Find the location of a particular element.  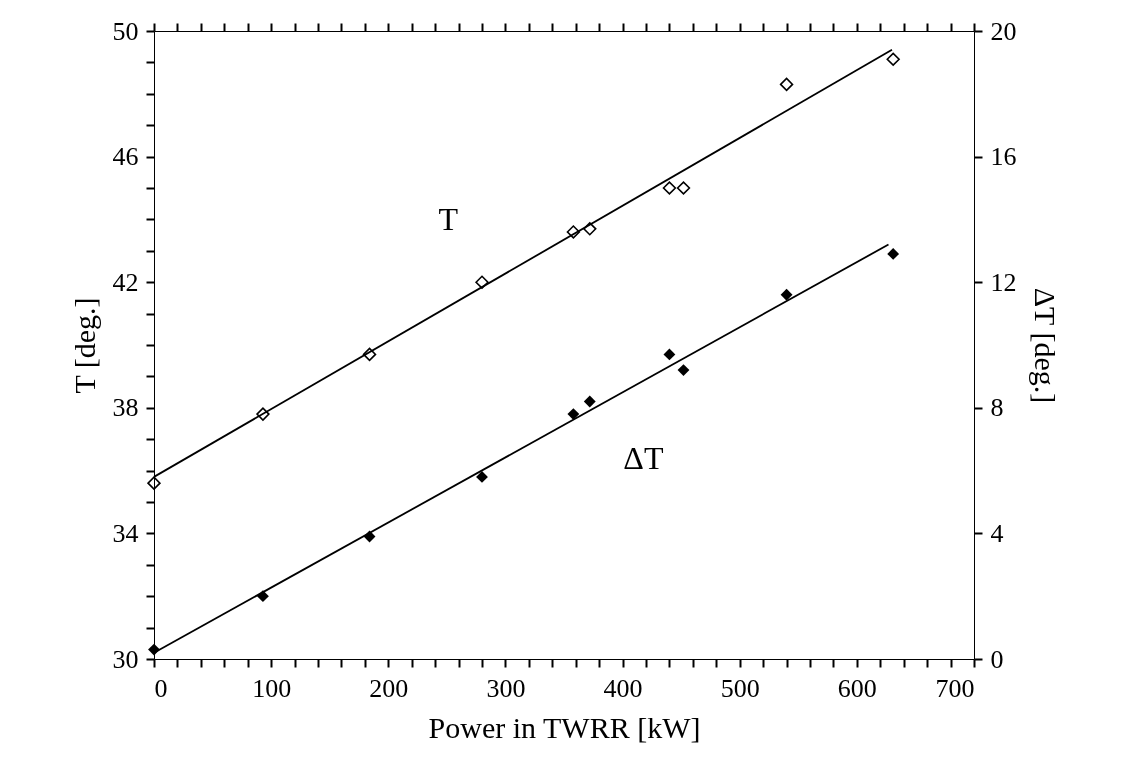

x-tick-label: 500 is located at coordinates (740, 688).